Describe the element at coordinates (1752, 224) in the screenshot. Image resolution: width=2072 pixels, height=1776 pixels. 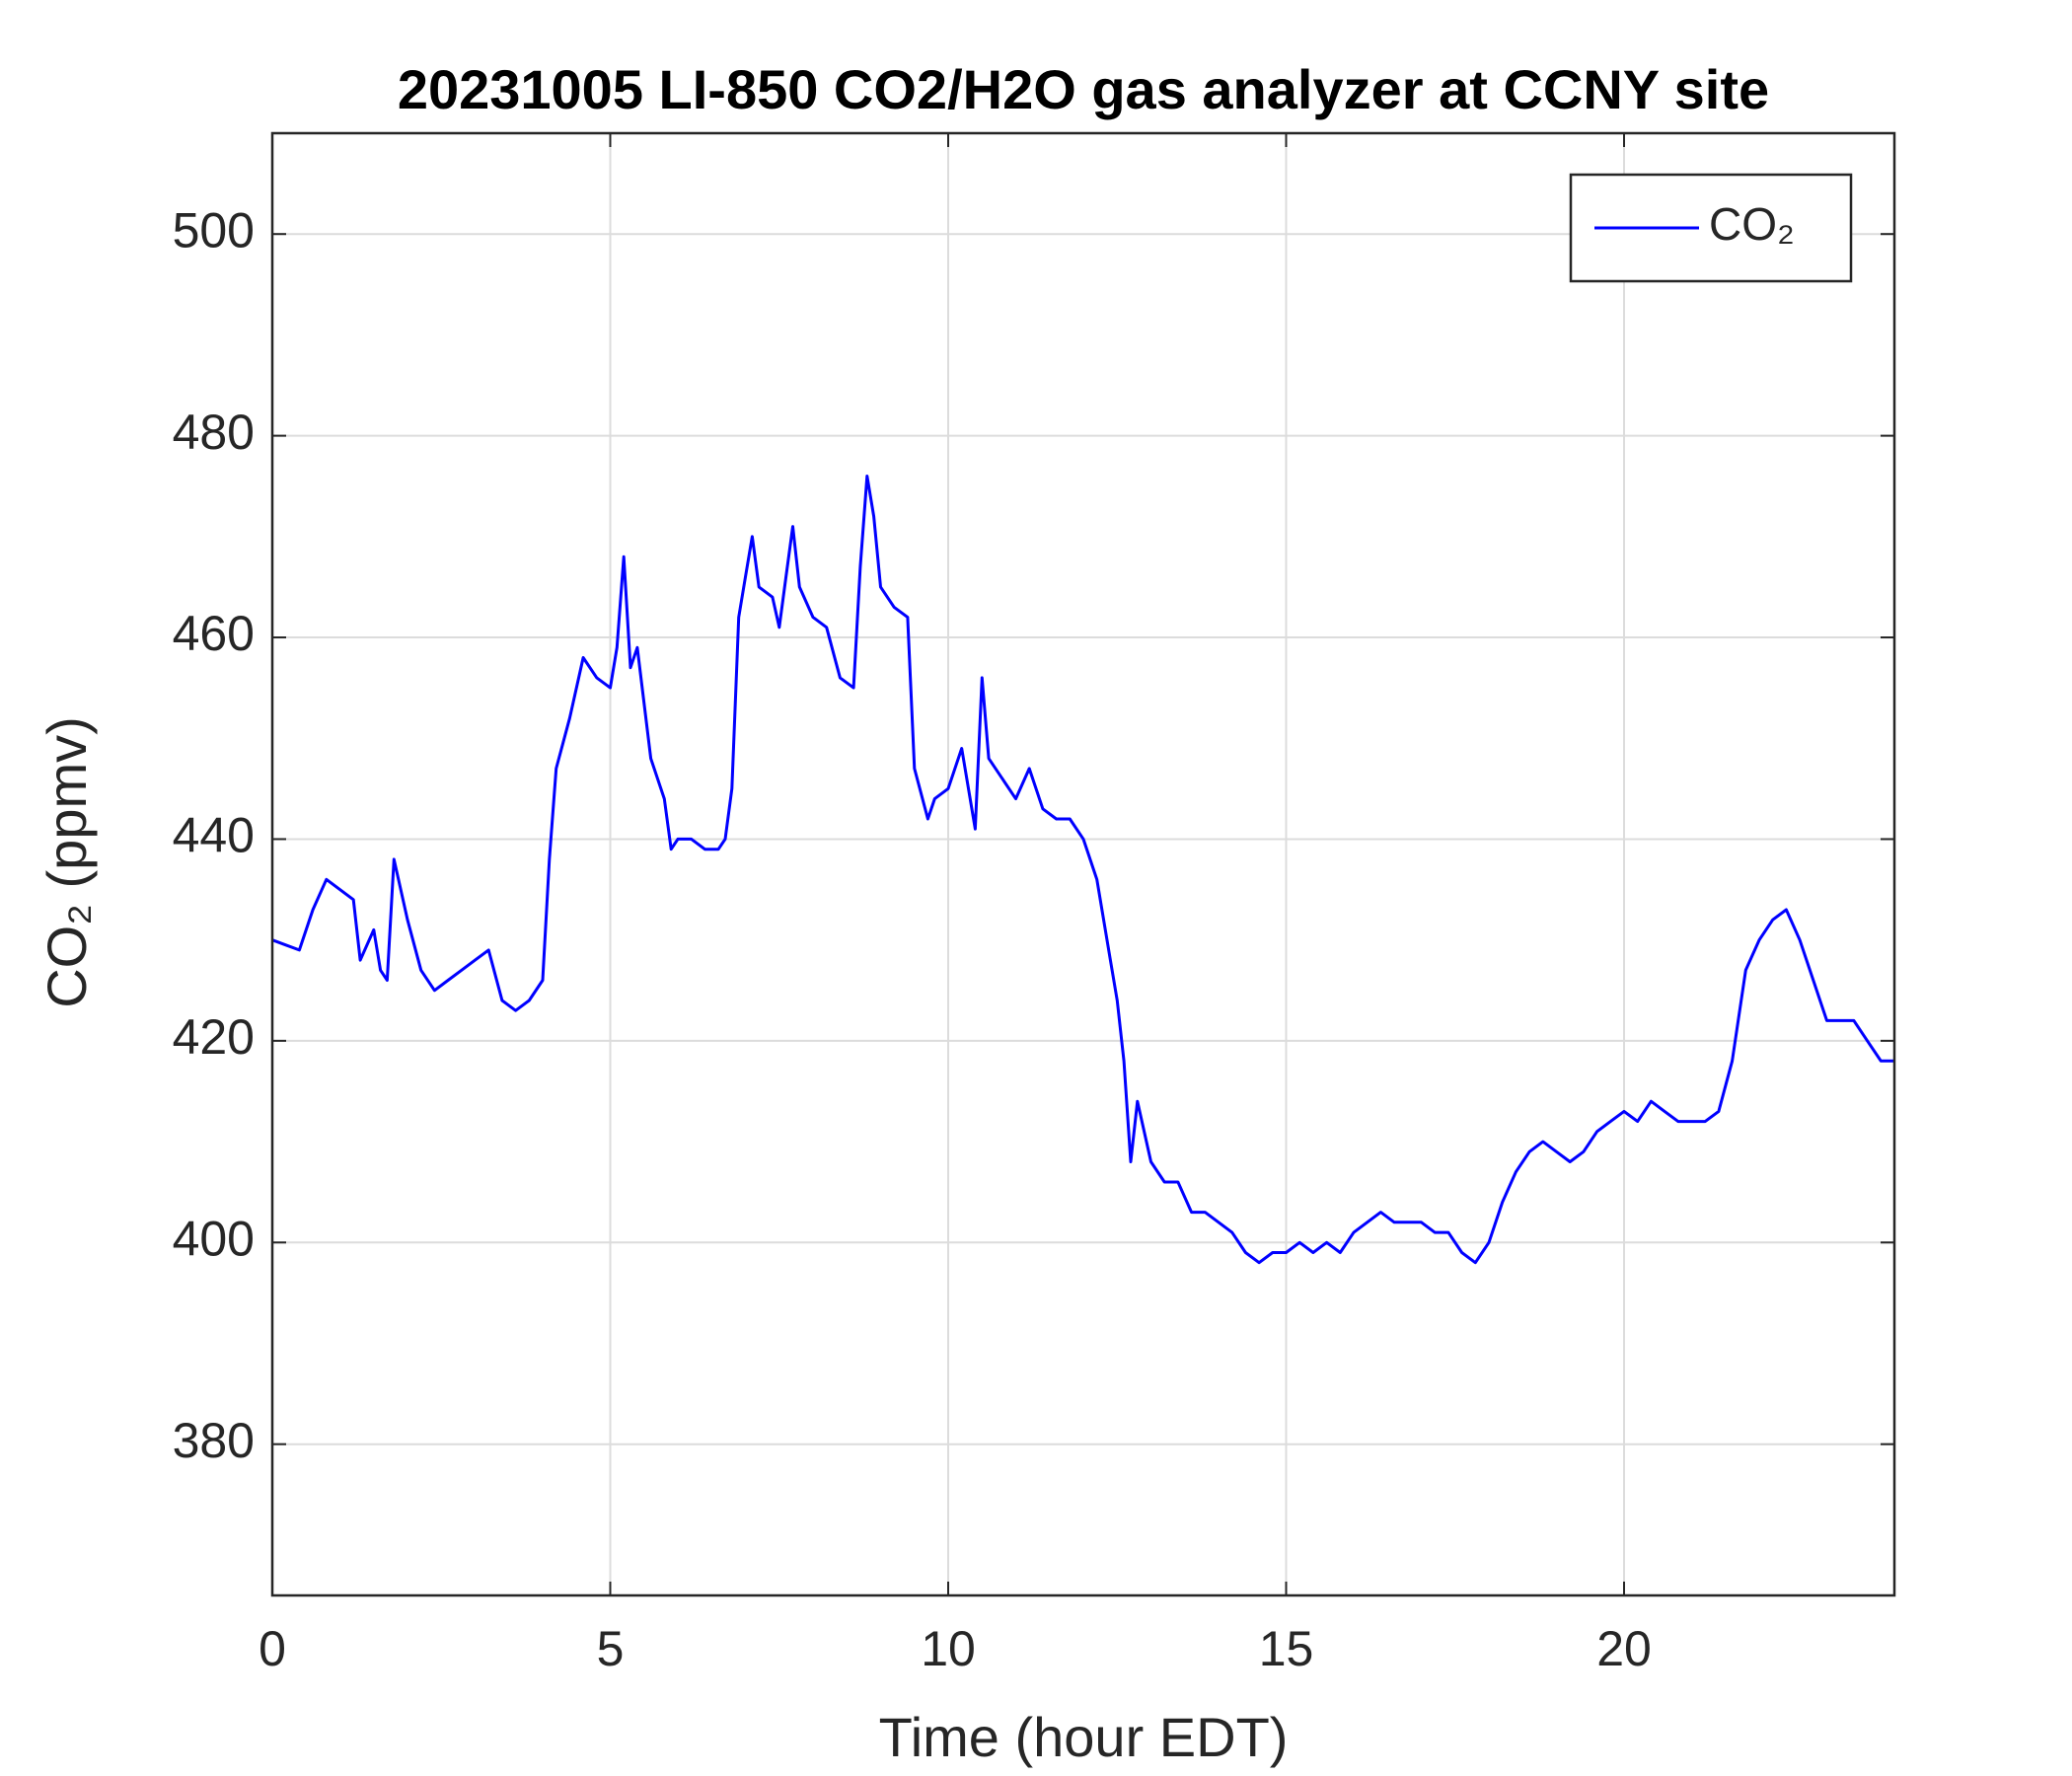
I see `legend-label: CO₂` at that location.